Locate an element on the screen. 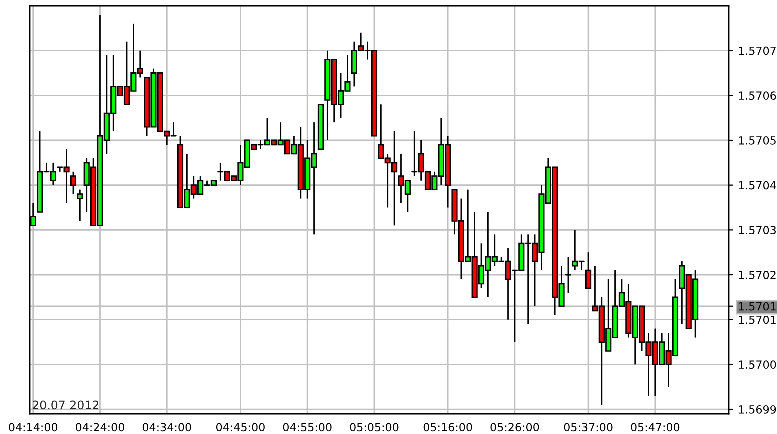 The height and width of the screenshot is (434, 777). y-tick-label: 1.5703 is located at coordinates (757, 230).